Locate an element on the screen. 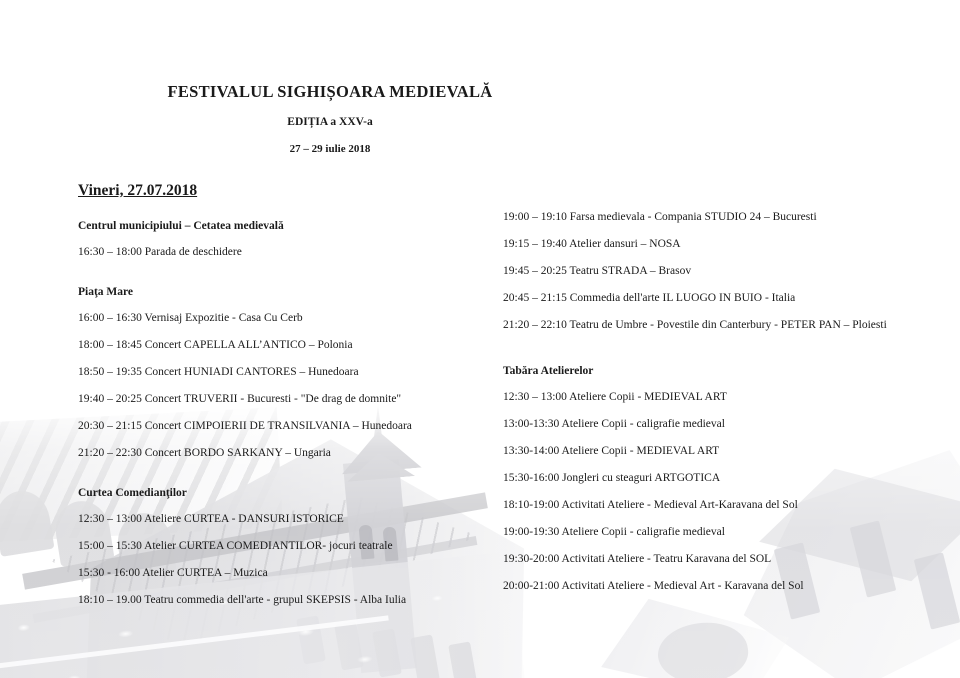 Image resolution: width=960 pixels, height=678 pixels. watermark-arch is located at coordinates (27, 522).